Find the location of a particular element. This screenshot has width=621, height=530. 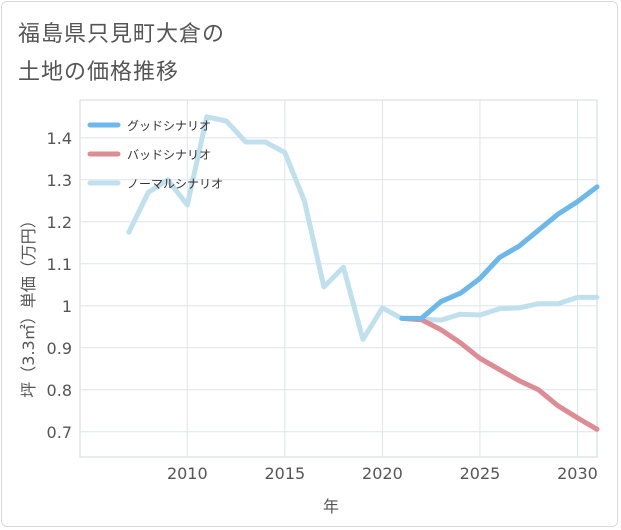

y-tick-label: 1.1 is located at coordinates (59, 264).